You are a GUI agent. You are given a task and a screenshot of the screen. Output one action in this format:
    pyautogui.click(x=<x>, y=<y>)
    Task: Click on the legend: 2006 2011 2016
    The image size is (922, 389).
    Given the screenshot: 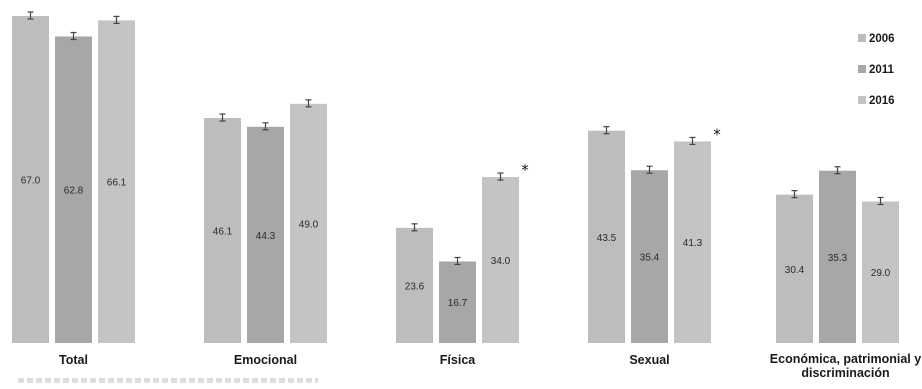 What is the action you would take?
    pyautogui.click(x=876, y=70)
    